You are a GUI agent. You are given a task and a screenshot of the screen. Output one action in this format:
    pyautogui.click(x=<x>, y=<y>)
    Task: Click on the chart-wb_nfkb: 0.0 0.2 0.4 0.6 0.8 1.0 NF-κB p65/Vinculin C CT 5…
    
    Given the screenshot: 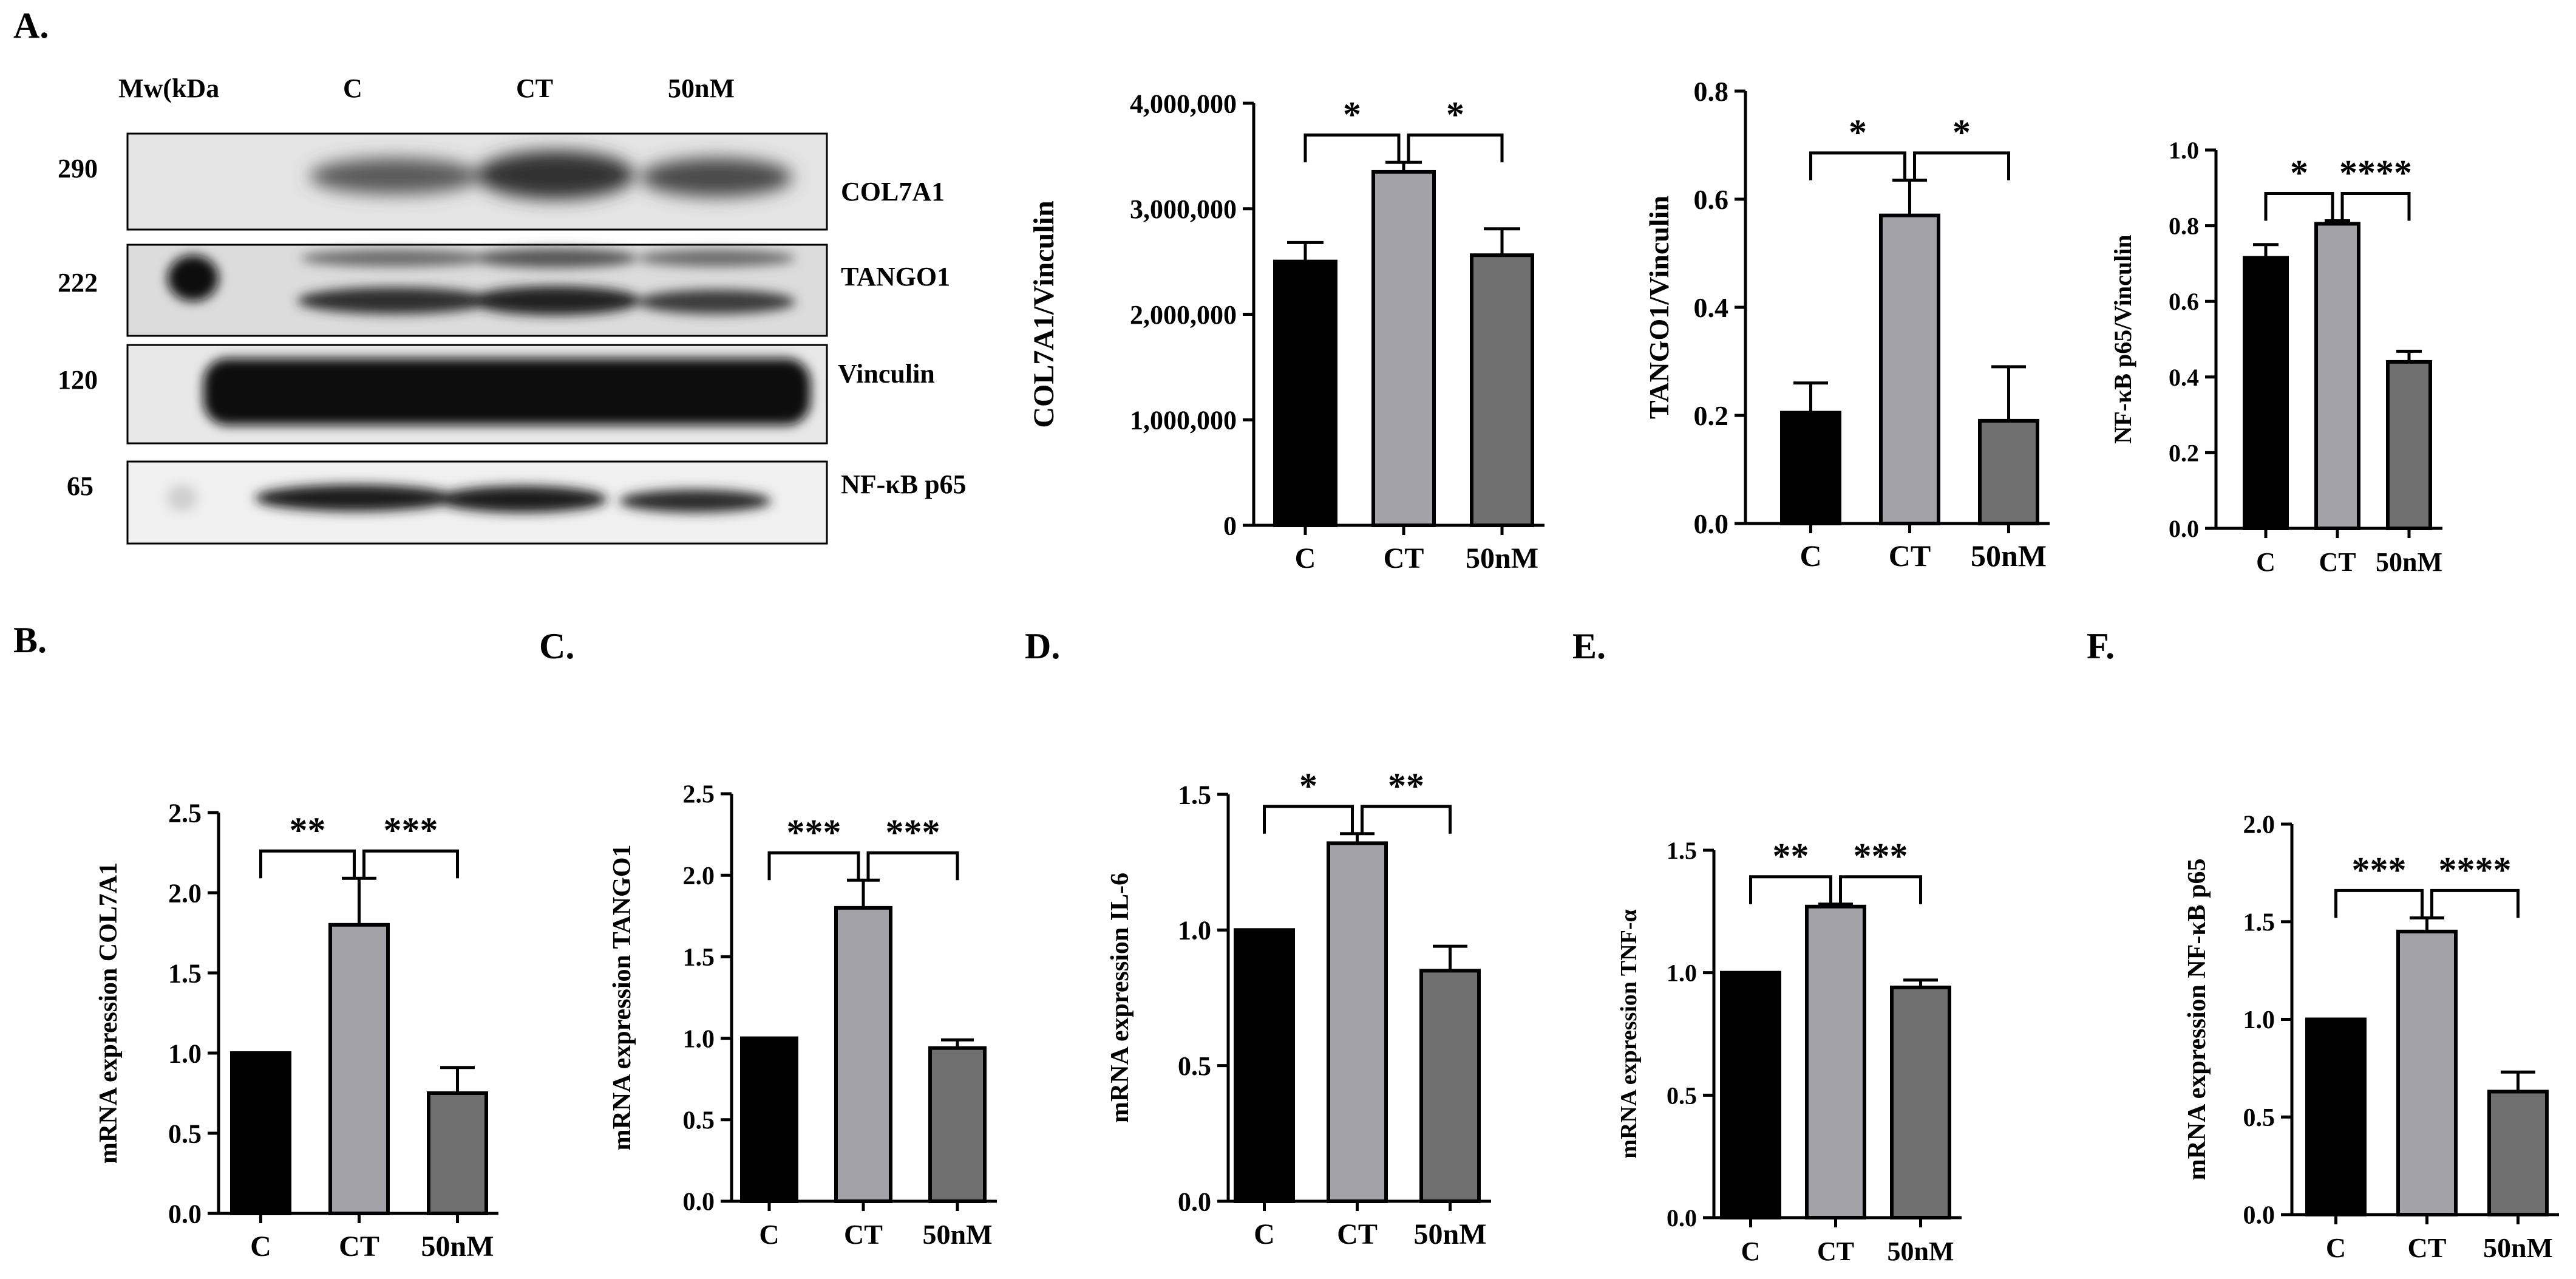 What is the action you would take?
    pyautogui.click(x=2275, y=357)
    